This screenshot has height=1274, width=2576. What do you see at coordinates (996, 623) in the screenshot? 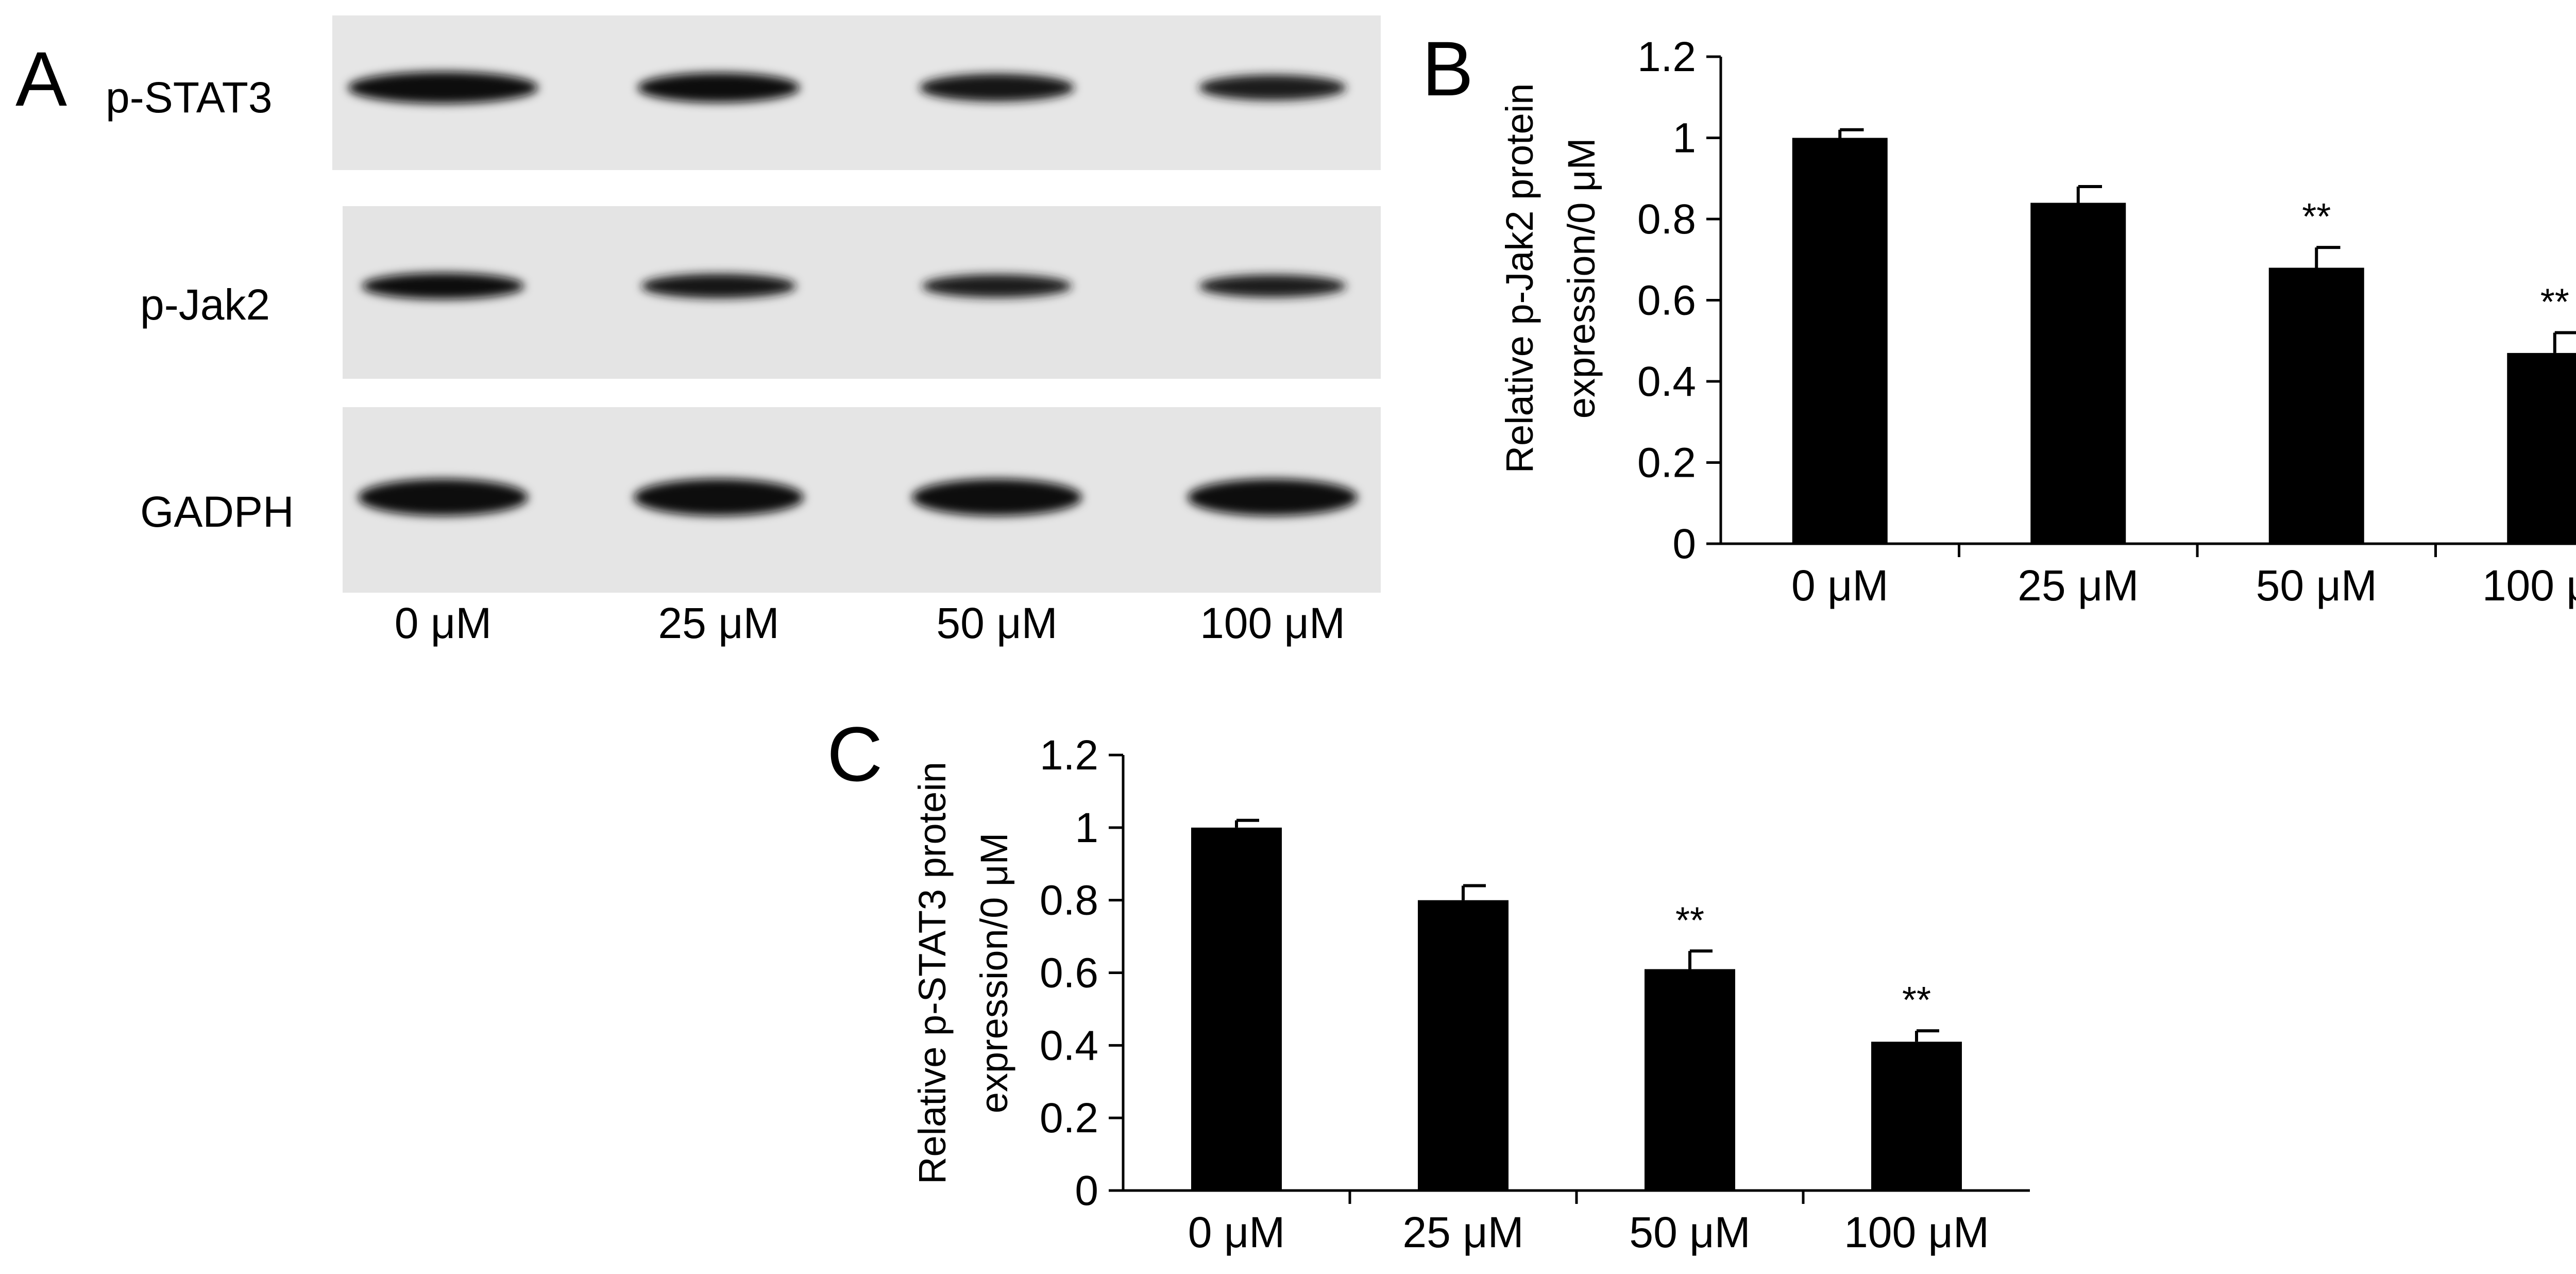
I see `lane-label-50: 50 μM` at bounding box center [996, 623].